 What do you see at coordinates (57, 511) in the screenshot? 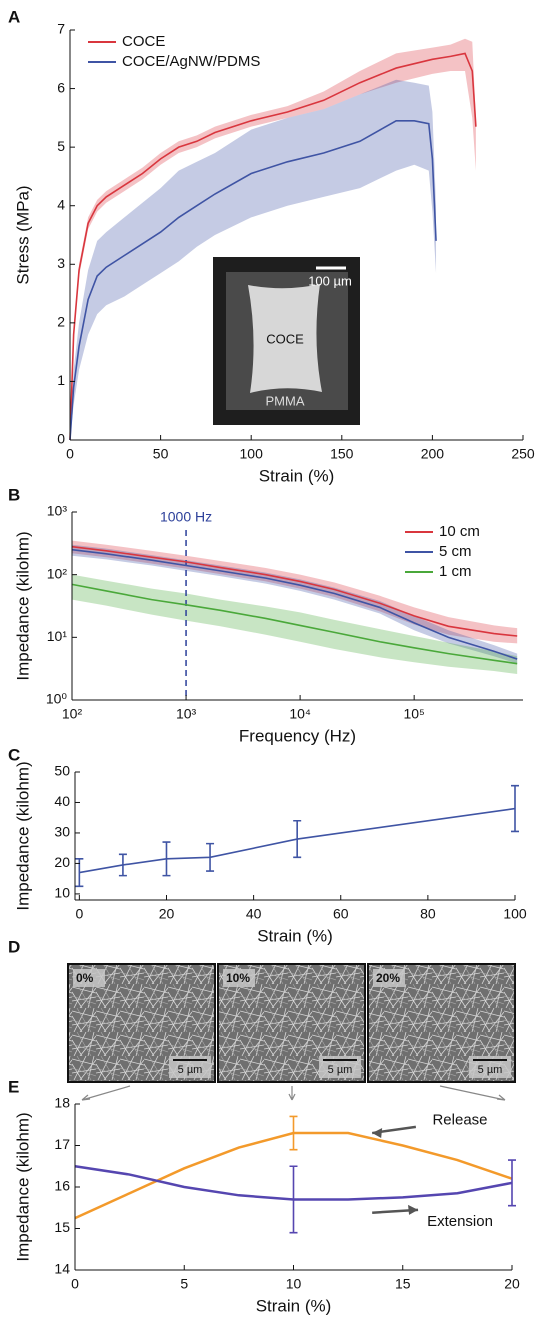
I see `y-tick-label: 10³` at bounding box center [57, 511].